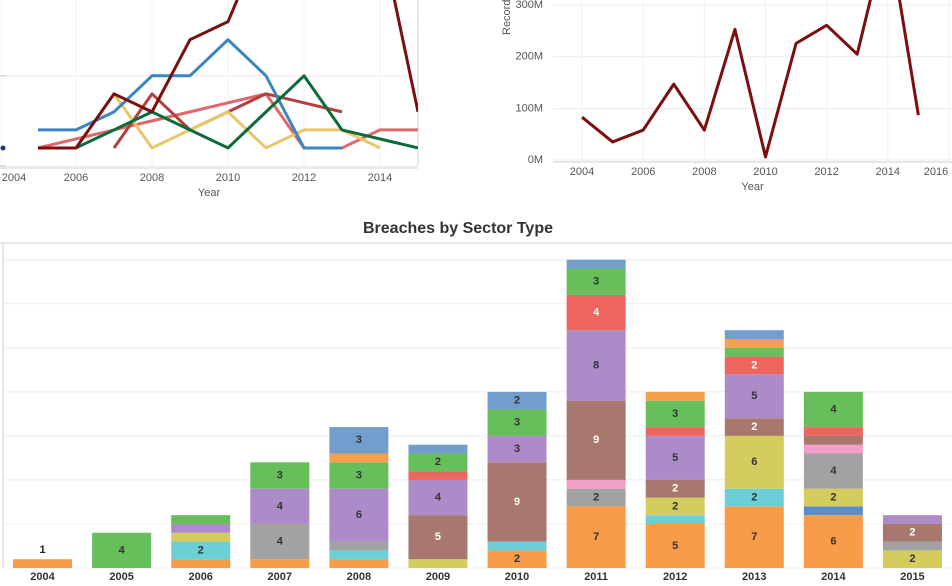 This screenshot has height=586, width=952. Describe the element at coordinates (529, 57) in the screenshot. I see `y-tick-label: 200M` at that location.